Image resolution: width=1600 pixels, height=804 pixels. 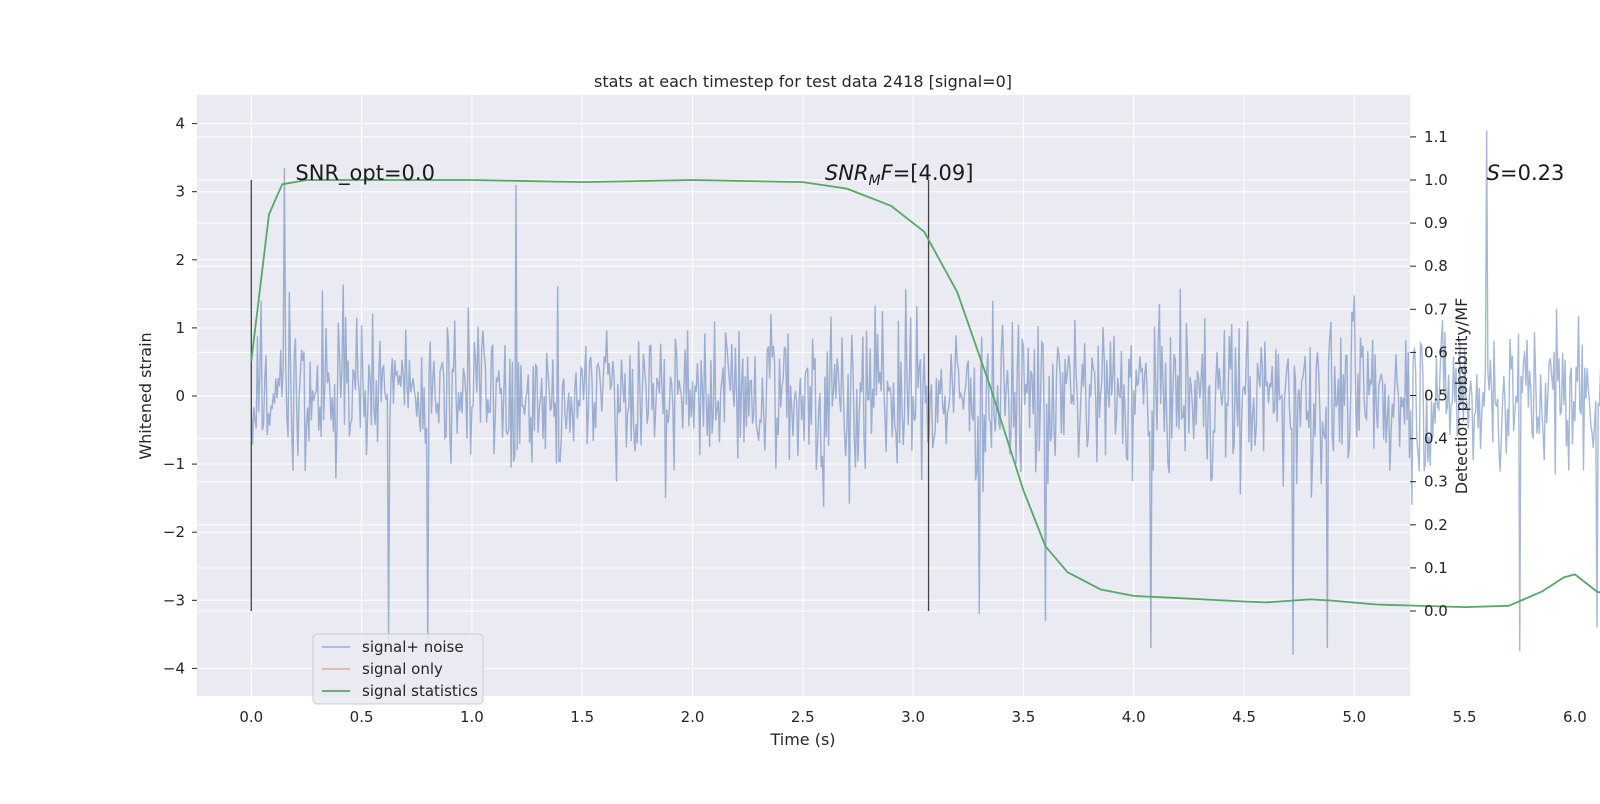 What do you see at coordinates (1436, 439) in the screenshot?
I see `y2-tick-label: 0.4` at bounding box center [1436, 439].